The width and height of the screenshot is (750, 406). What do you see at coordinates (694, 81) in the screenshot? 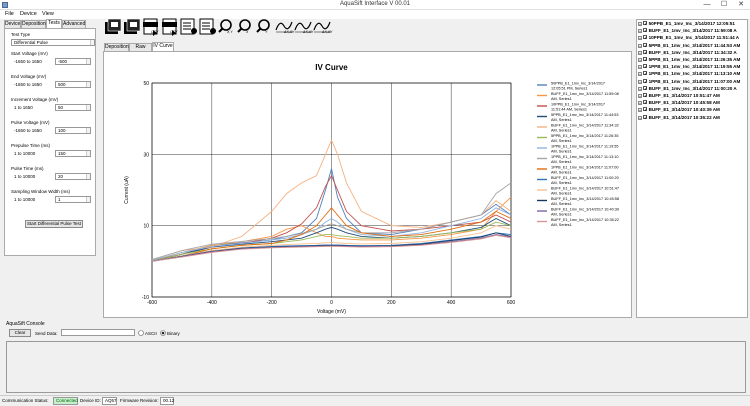
I see `tree-item-label: 1PPB_E1_1mv_Inc_3/14/2017 11:07:00 AM` at bounding box center [694, 81].